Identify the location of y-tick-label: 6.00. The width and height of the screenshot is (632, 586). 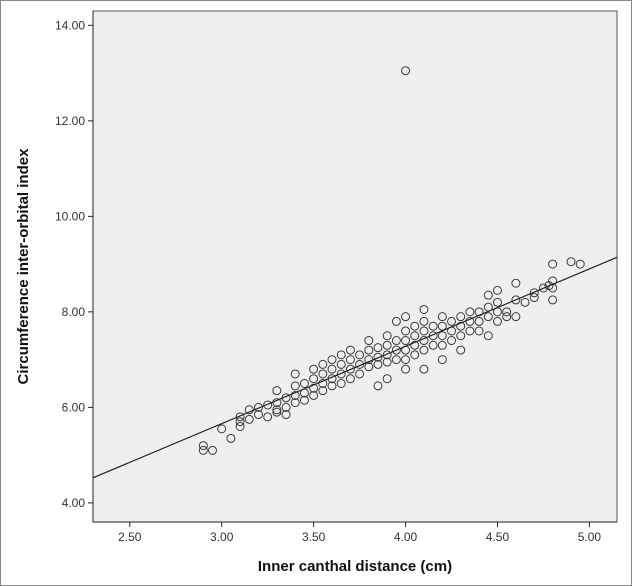
(74, 407).